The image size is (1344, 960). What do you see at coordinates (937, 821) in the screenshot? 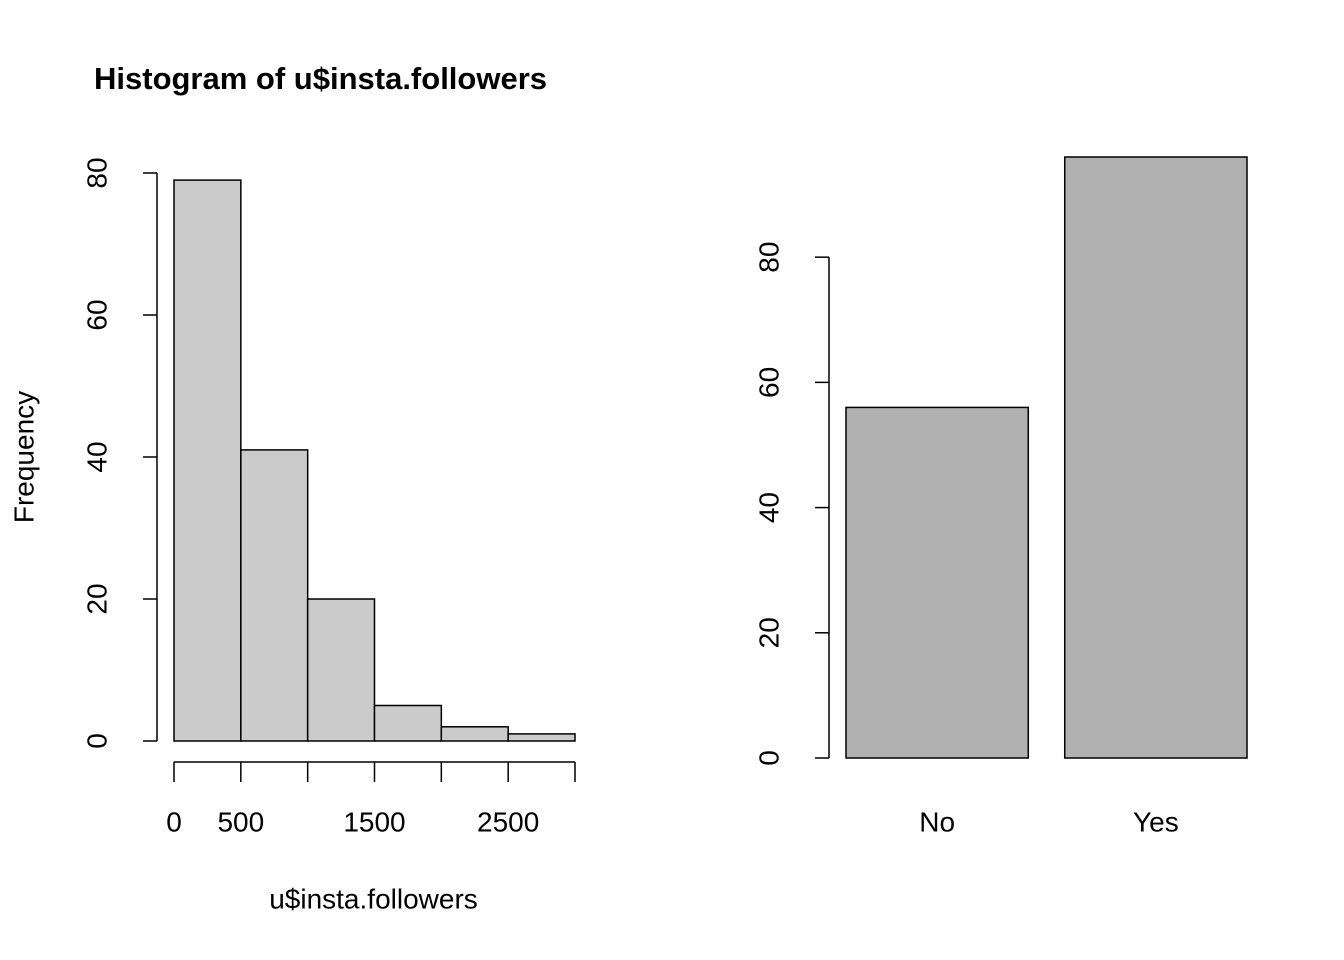
I see `x-tick-label: No` at bounding box center [937, 821].